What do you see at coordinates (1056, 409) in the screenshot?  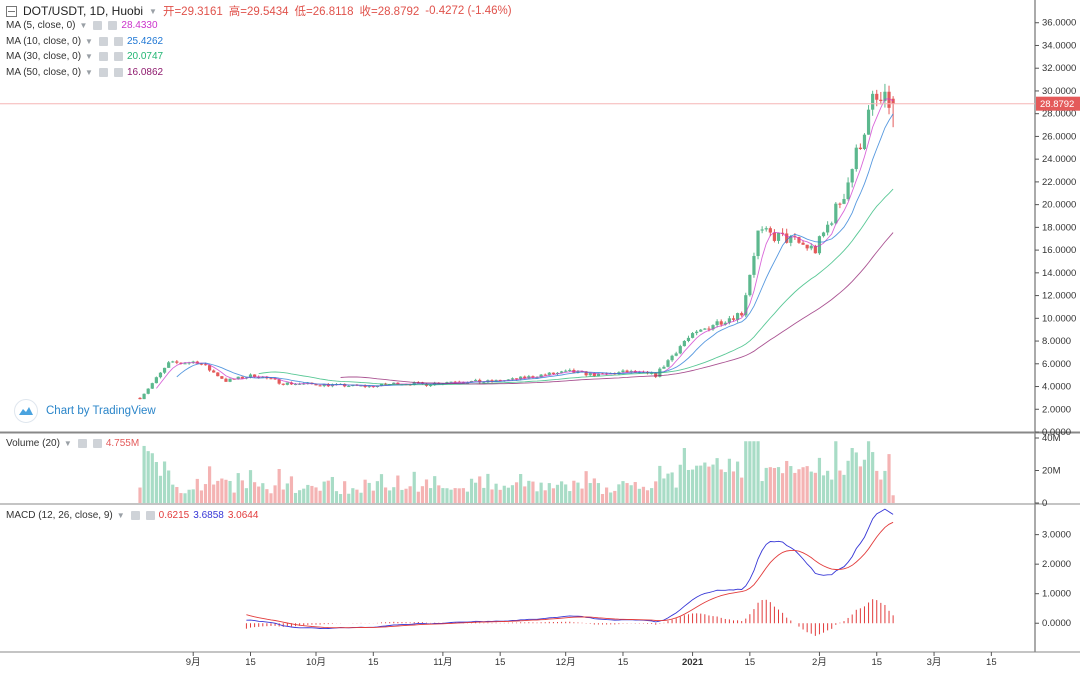 I see `price-tick-label: 2.0000` at bounding box center [1056, 409].